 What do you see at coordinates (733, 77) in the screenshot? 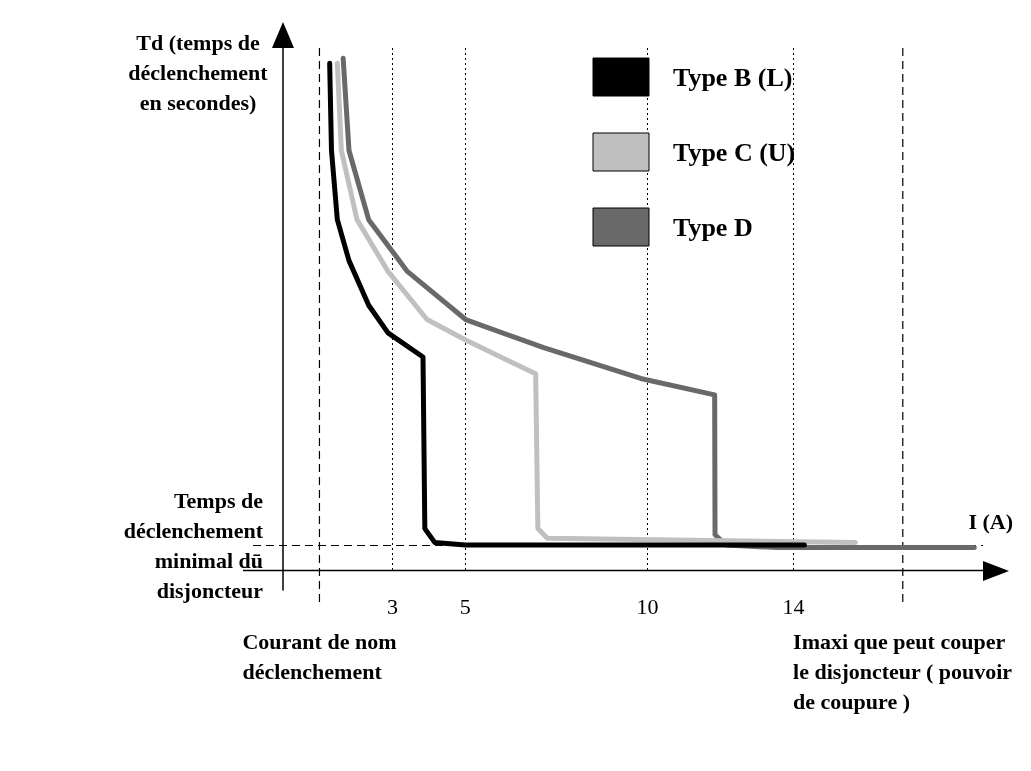
I see `legend-label: Type B (L)` at bounding box center [733, 77].